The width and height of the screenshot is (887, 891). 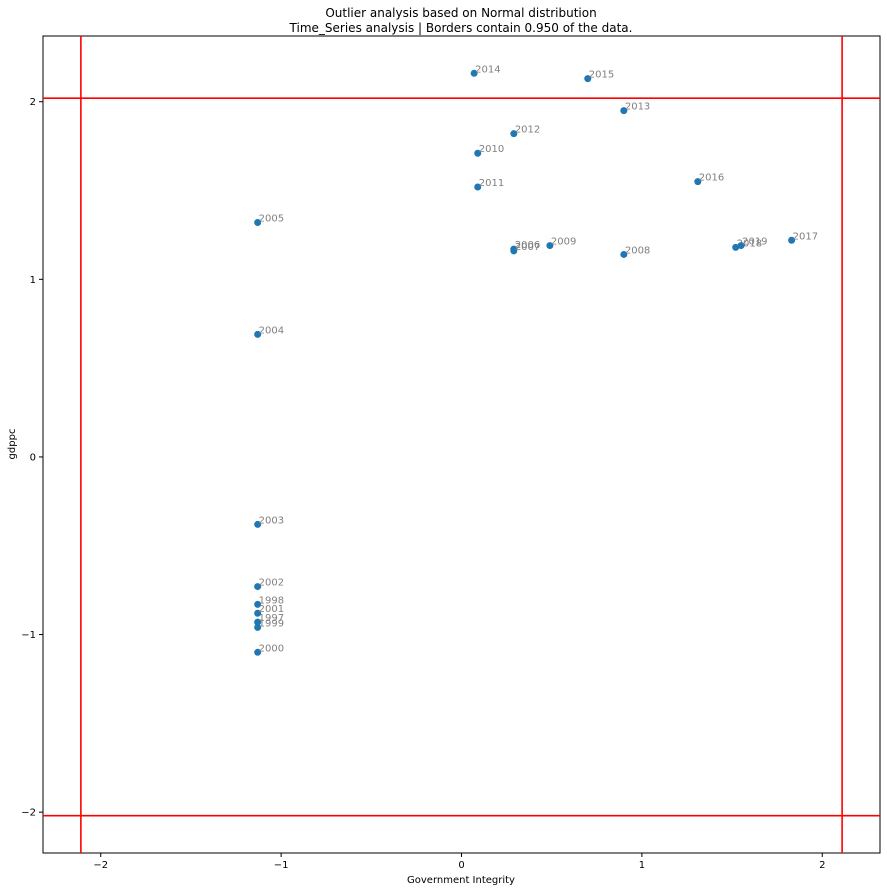 I want to click on x-tick-label: 1, so click(x=642, y=865).